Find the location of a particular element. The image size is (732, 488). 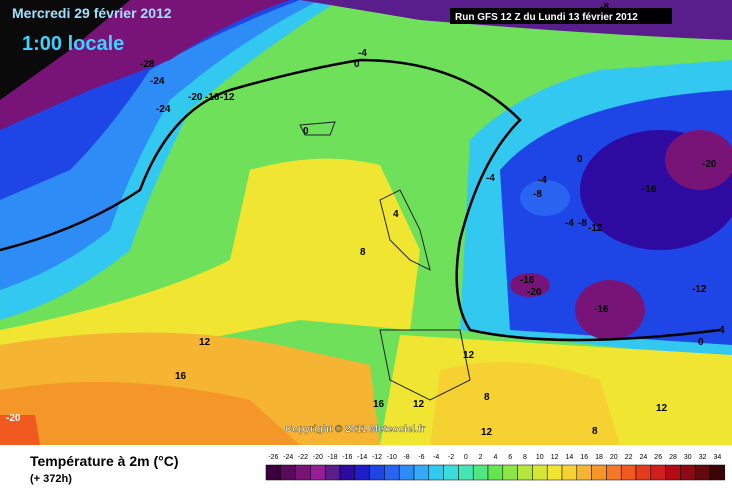

scale-label: 6 is located at coordinates (510, 457).